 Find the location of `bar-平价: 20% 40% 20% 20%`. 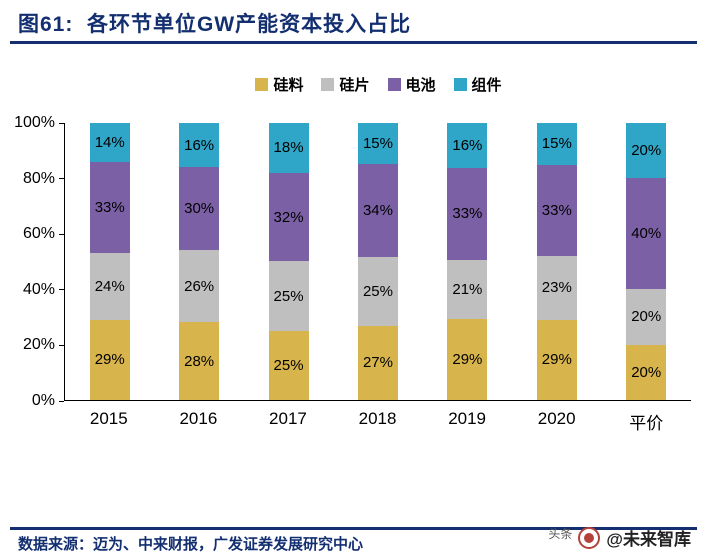

bar-平价: 20% 40% 20% 20% is located at coordinates (646, 261).